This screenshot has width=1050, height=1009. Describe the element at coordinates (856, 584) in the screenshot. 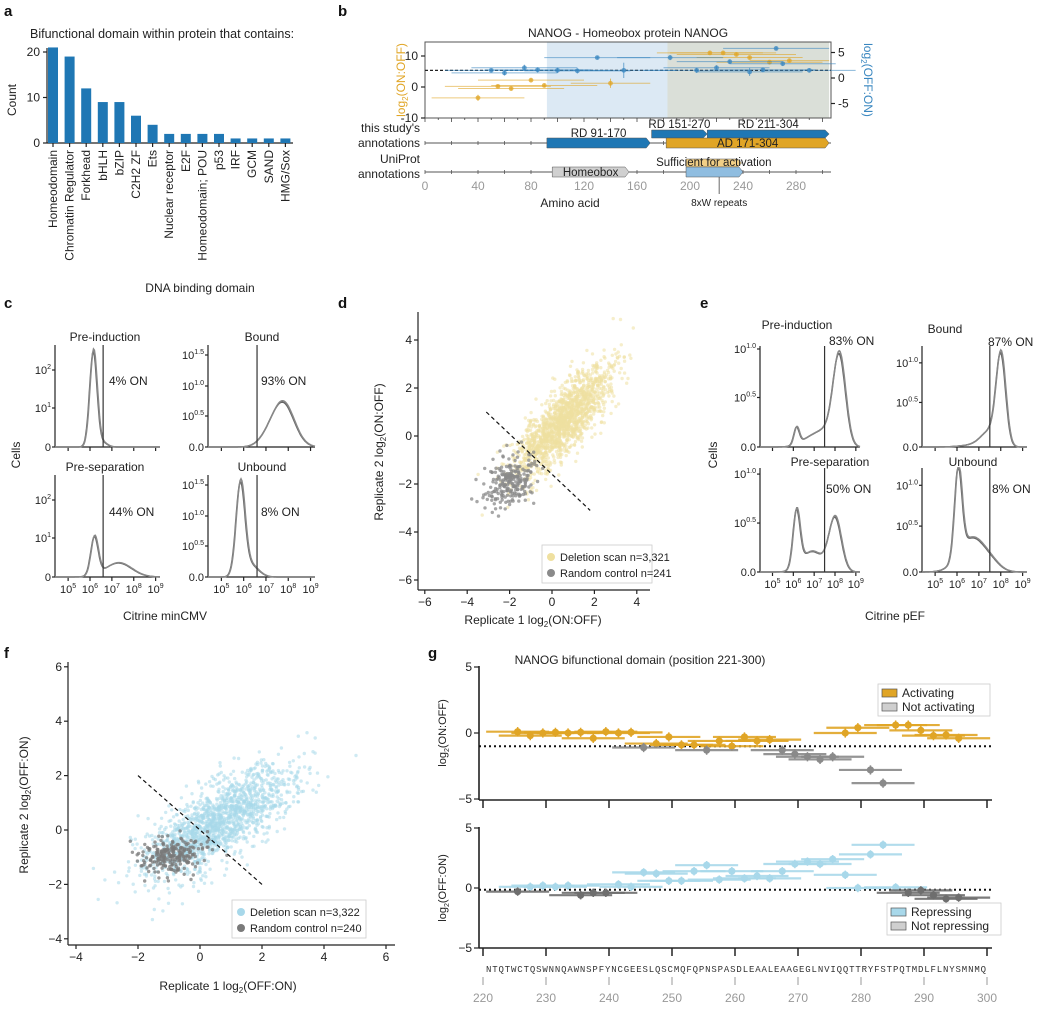

I see `x-tick-label: 109` at that location.